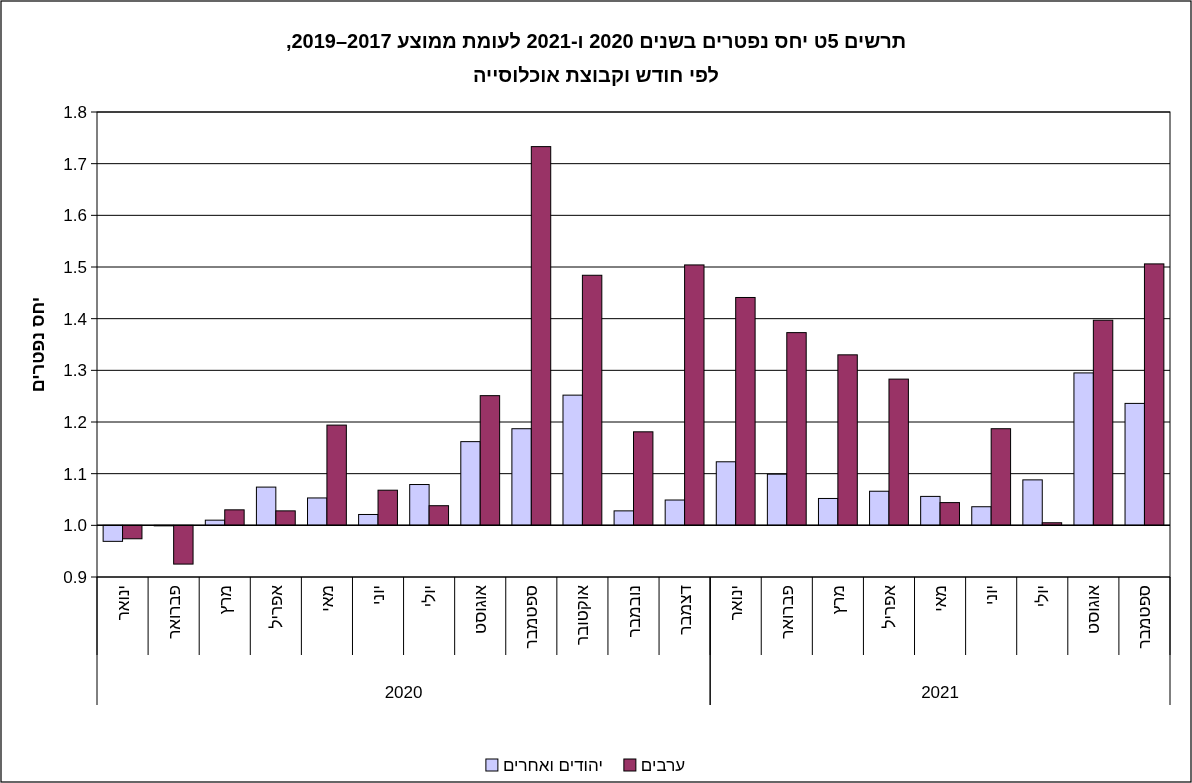  I want to click on text: 2021, so click(940, 692).